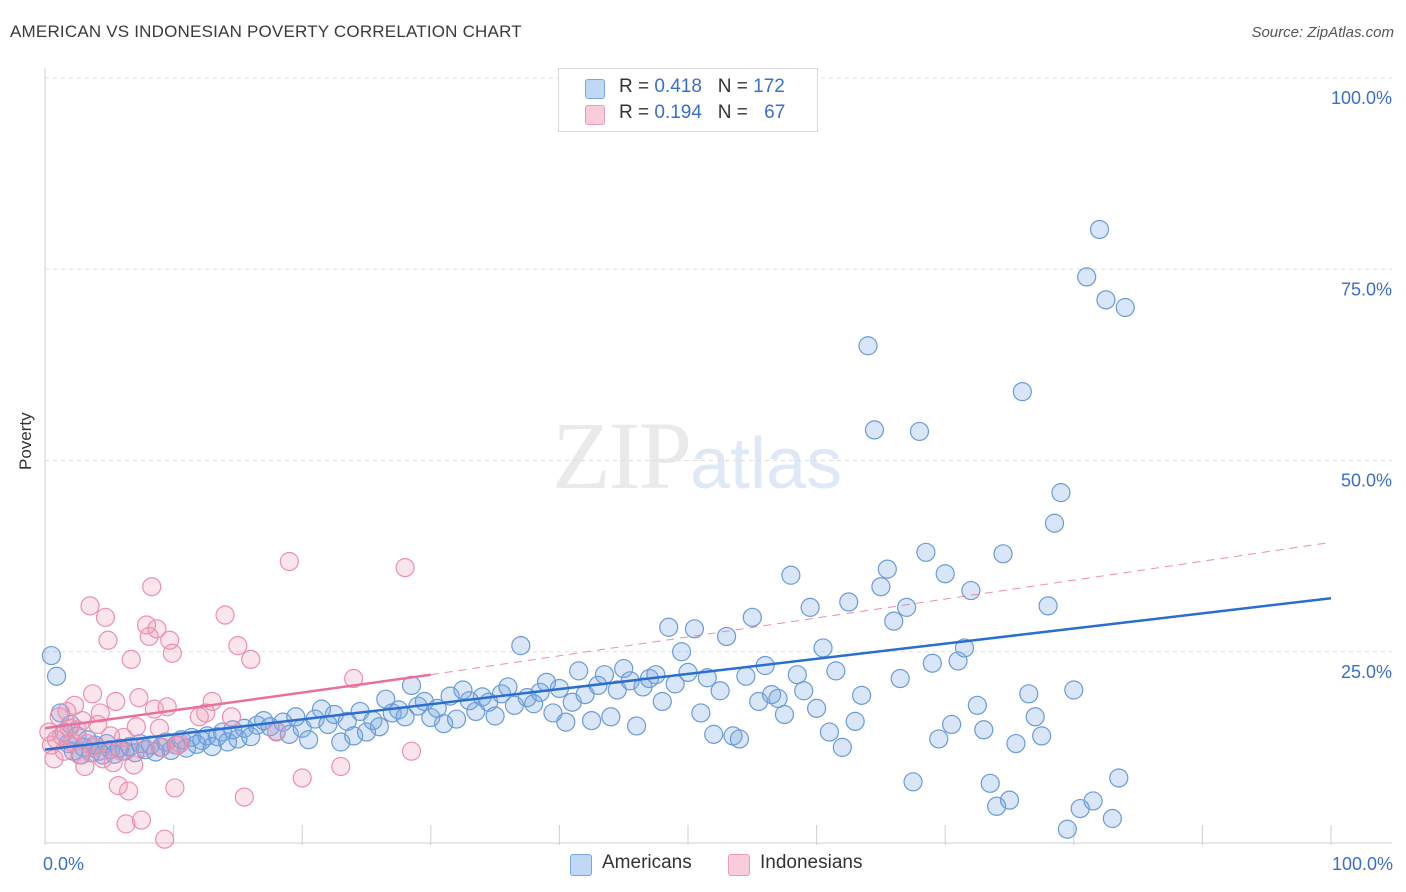  Describe the element at coordinates (595, 115) in the screenshot. I see `legend-swatch-pink` at that location.